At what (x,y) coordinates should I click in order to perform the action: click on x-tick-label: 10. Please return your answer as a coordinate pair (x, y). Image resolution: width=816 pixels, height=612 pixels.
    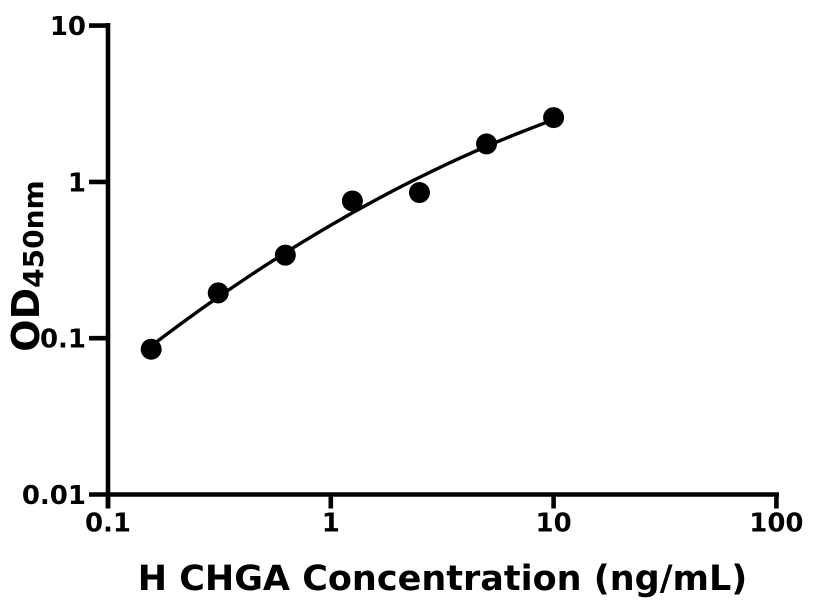
    Looking at the image, I should click on (554, 524).